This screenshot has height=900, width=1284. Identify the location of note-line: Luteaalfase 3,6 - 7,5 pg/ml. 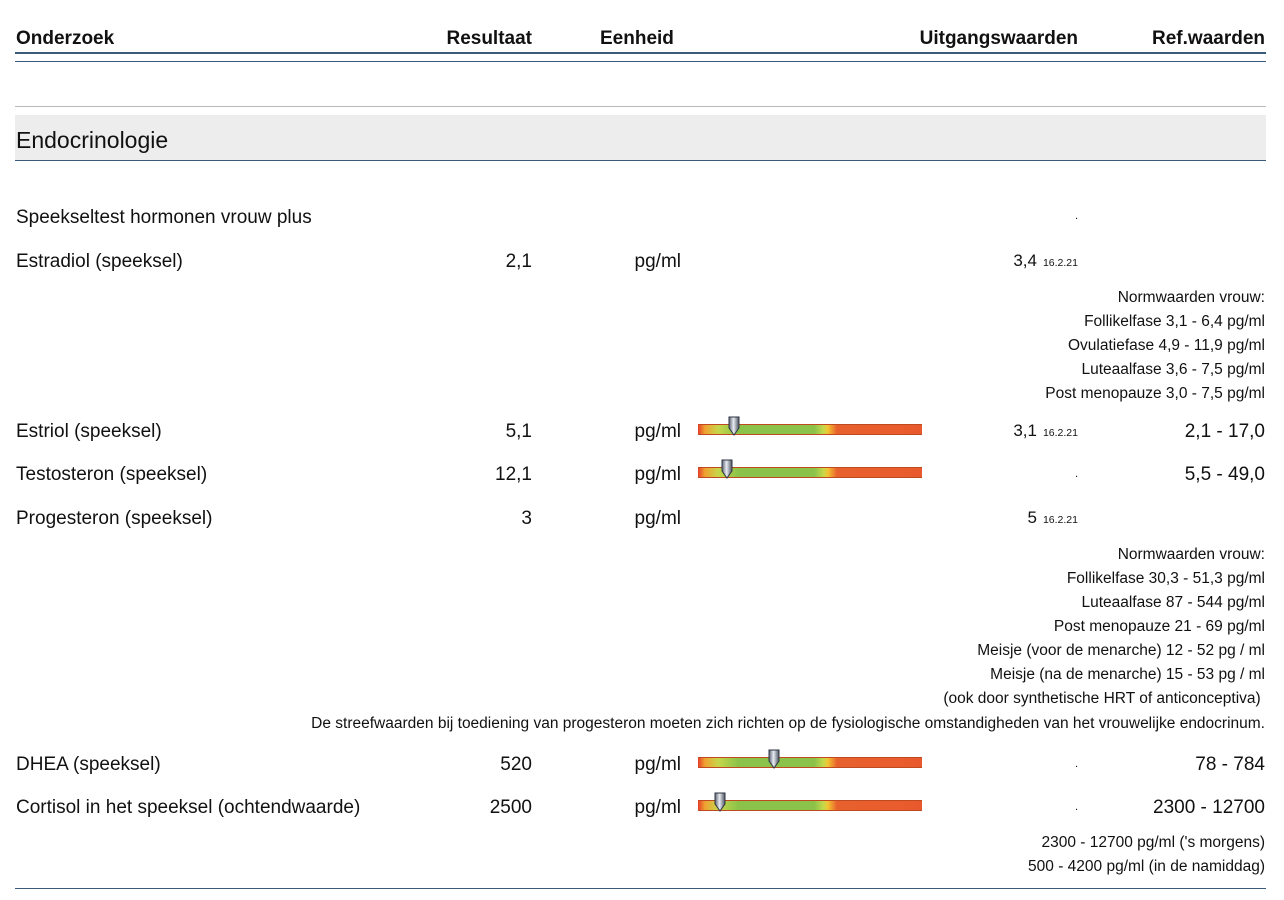
(1173, 369).